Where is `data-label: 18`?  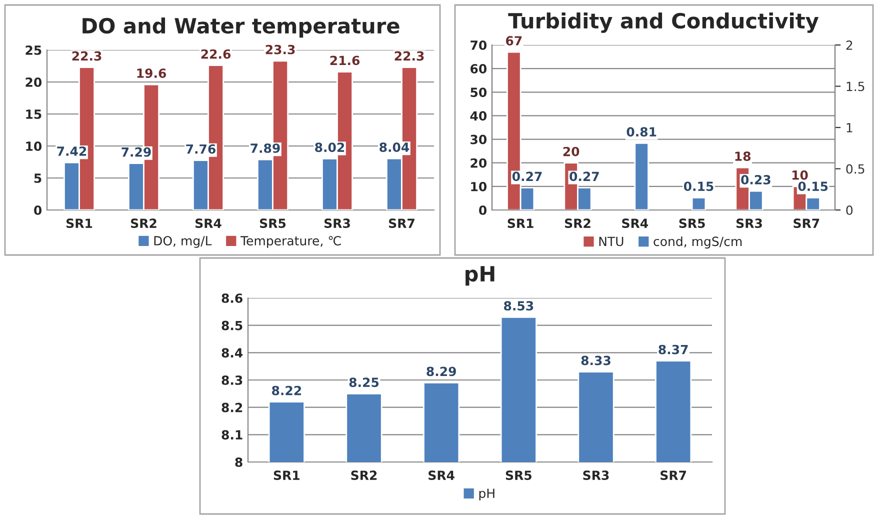
data-label: 18 is located at coordinates (743, 156).